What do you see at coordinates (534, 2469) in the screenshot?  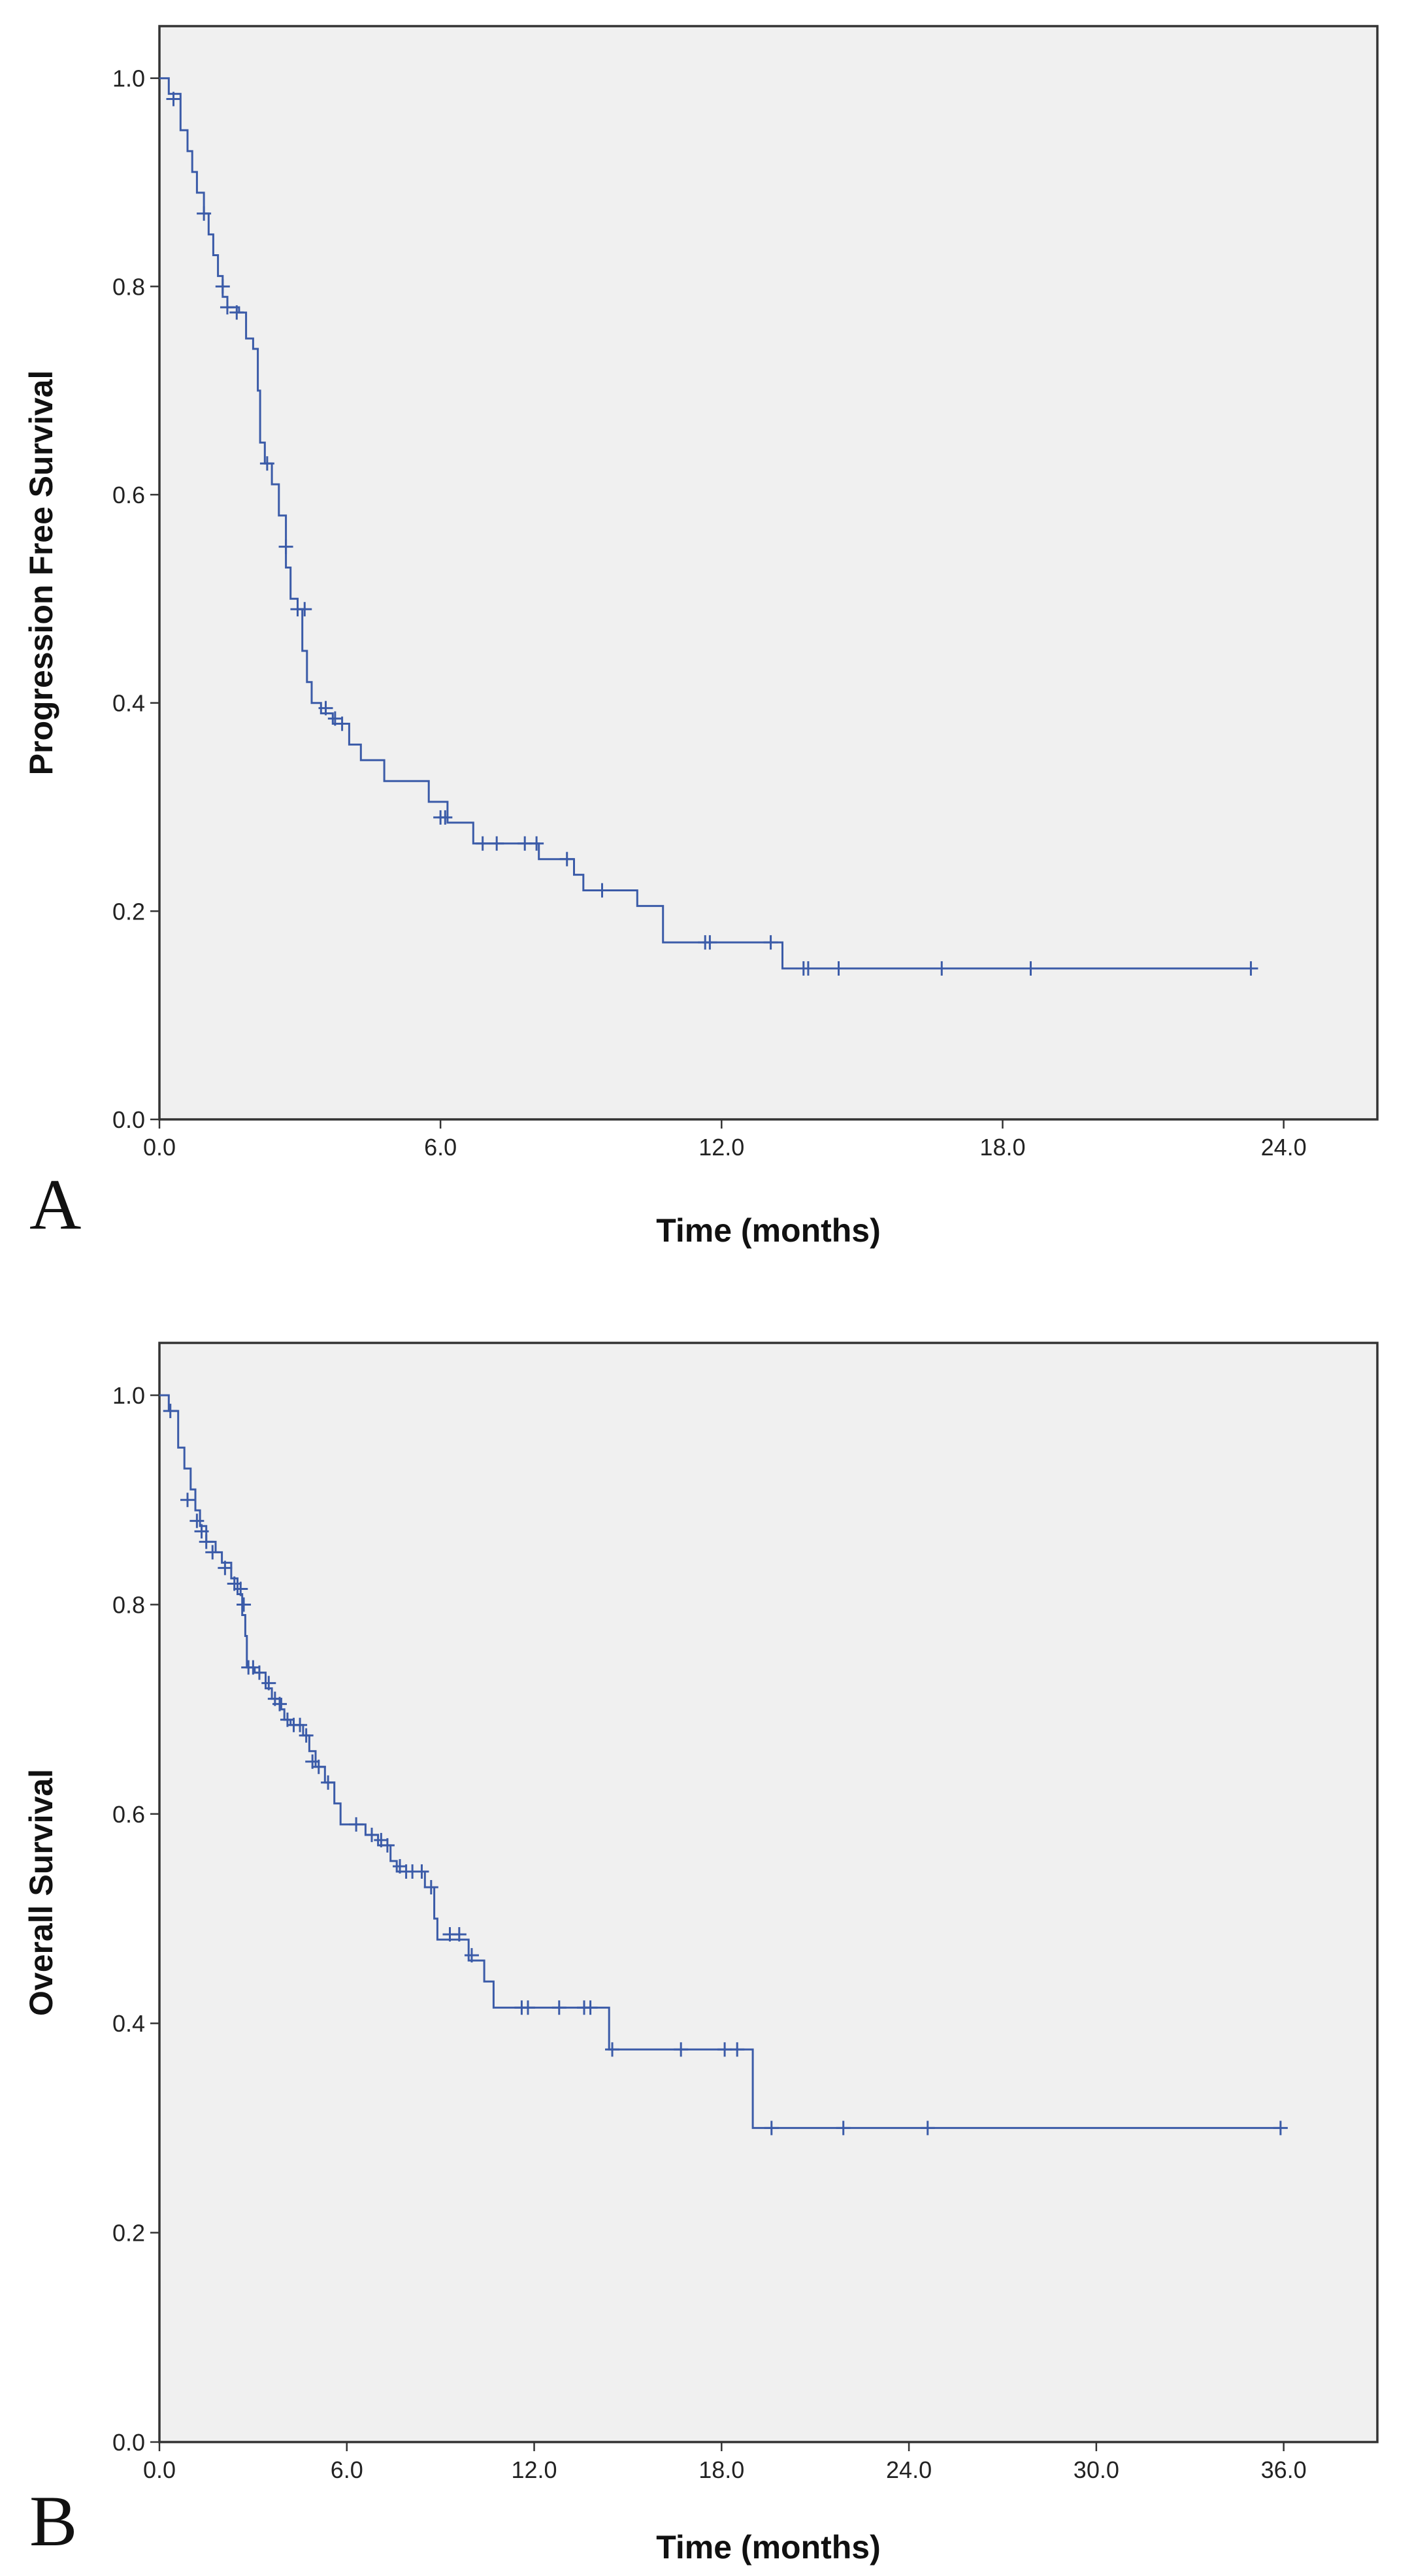 I see `panel-b-x-tick-label: 12.0` at bounding box center [534, 2469].